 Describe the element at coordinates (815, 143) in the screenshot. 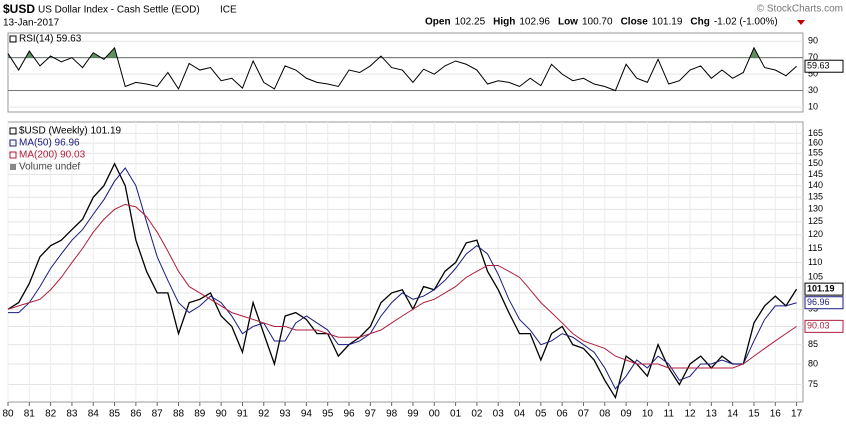

I see `y-tick-label: 160` at that location.